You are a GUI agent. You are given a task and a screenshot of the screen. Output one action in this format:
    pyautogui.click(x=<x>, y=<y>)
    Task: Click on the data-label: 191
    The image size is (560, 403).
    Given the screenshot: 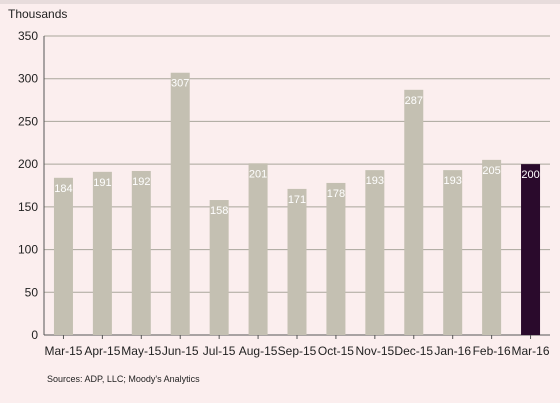 What is the action you would take?
    pyautogui.click(x=102, y=183)
    